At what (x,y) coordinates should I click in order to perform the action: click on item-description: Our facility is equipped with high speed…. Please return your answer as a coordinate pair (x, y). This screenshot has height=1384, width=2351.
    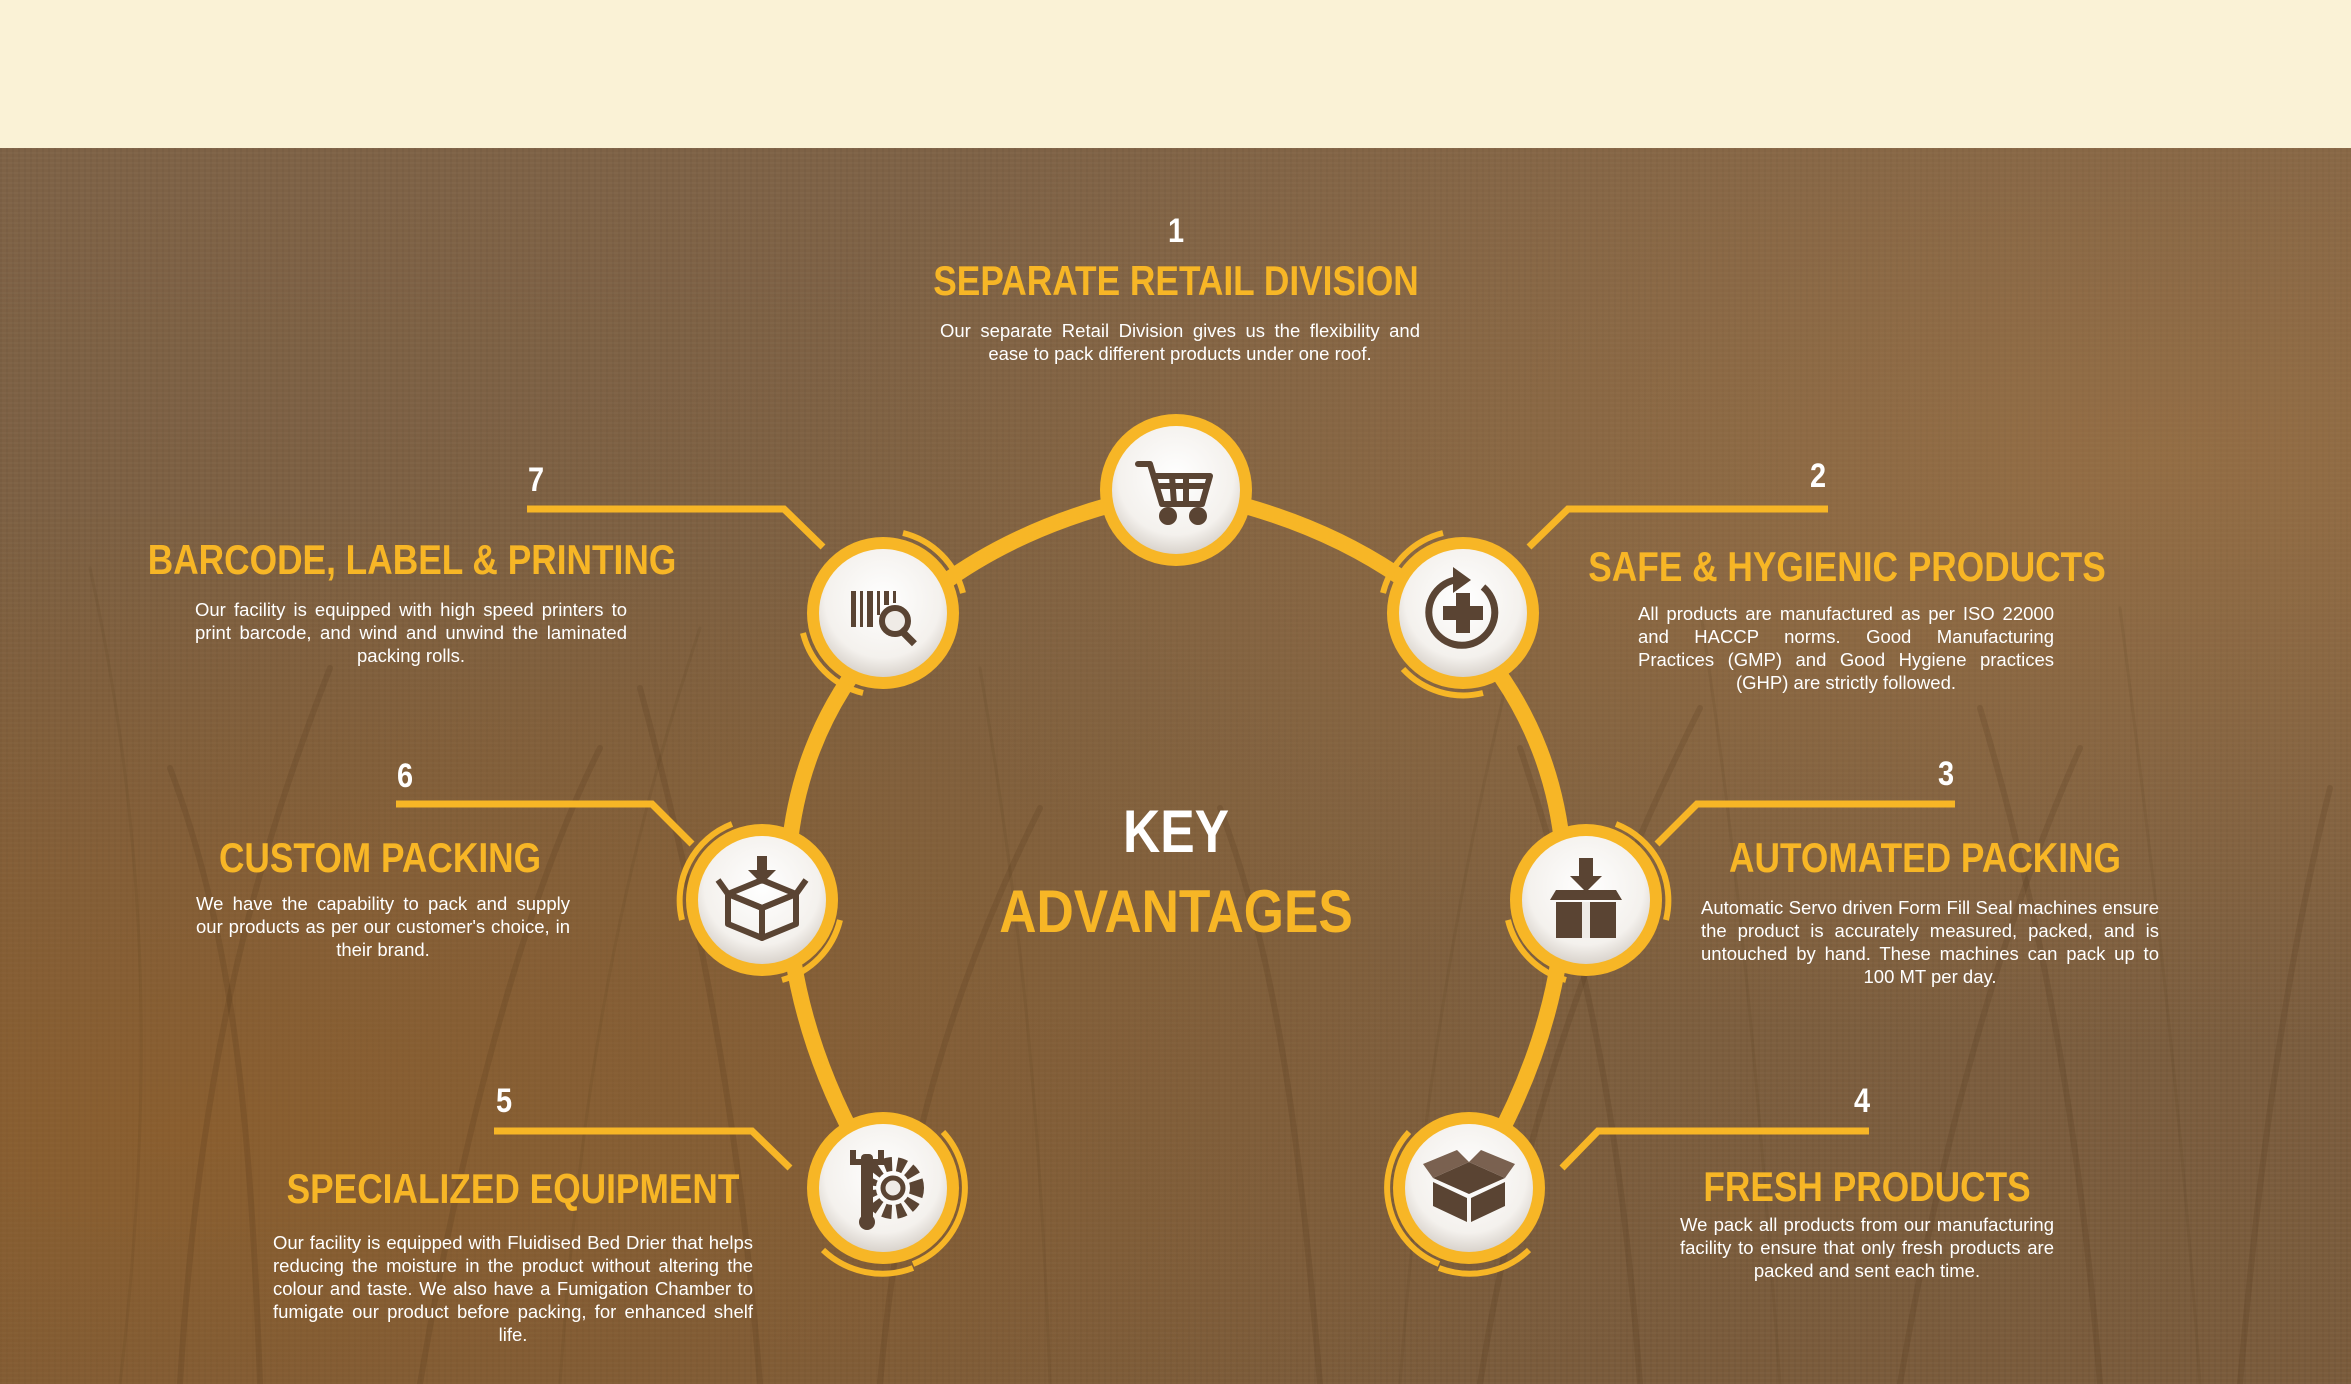
    Looking at the image, I should click on (411, 632).